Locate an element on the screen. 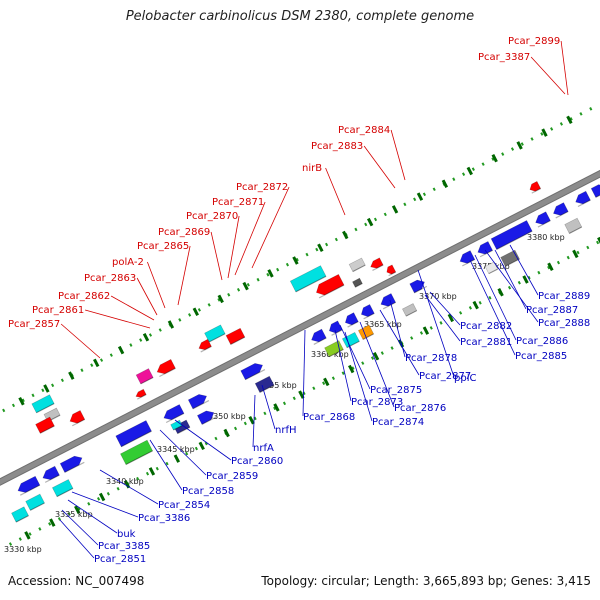 This screenshot has width=600, height=600. upper-gene-label: Pcar_2872 is located at coordinates (262, 187).